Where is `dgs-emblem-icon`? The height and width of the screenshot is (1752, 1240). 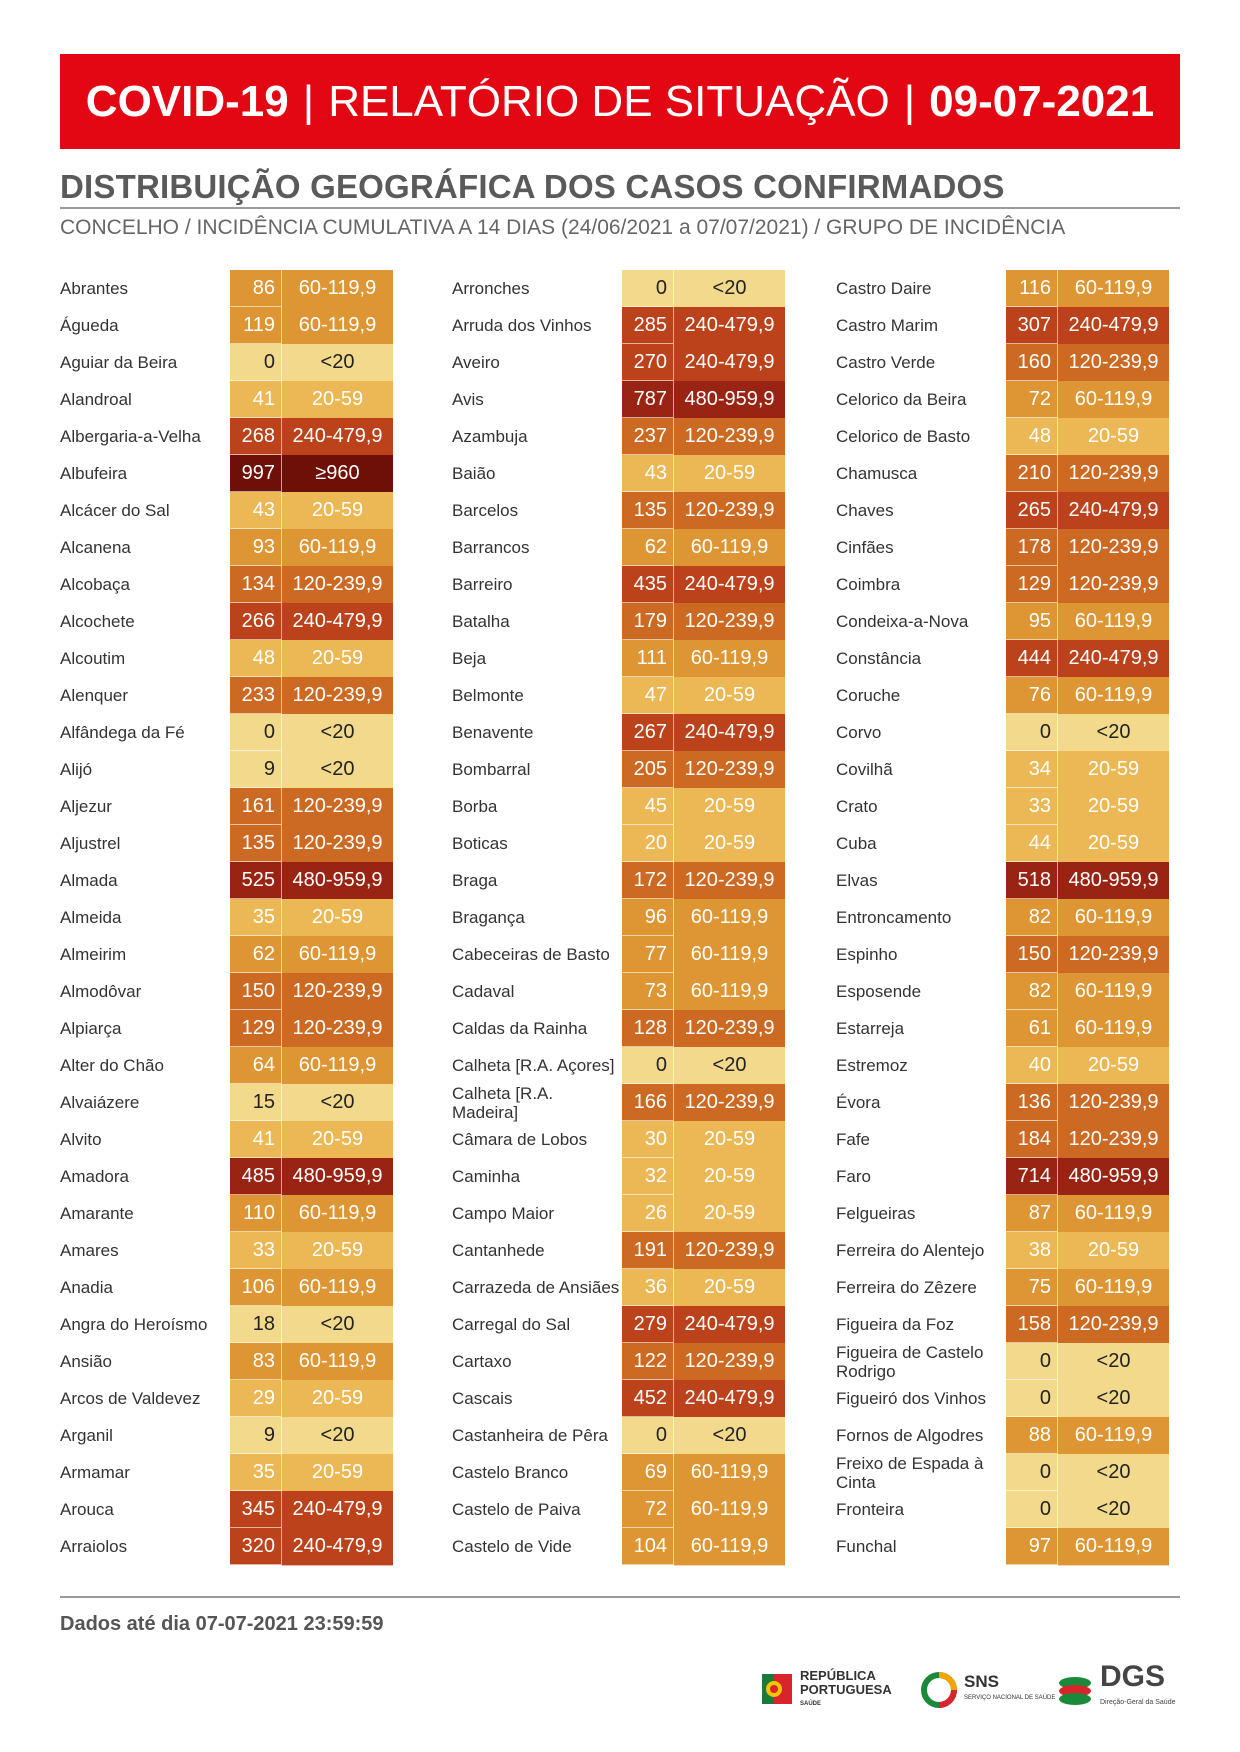
dgs-emblem-icon is located at coordinates (1075, 1691).